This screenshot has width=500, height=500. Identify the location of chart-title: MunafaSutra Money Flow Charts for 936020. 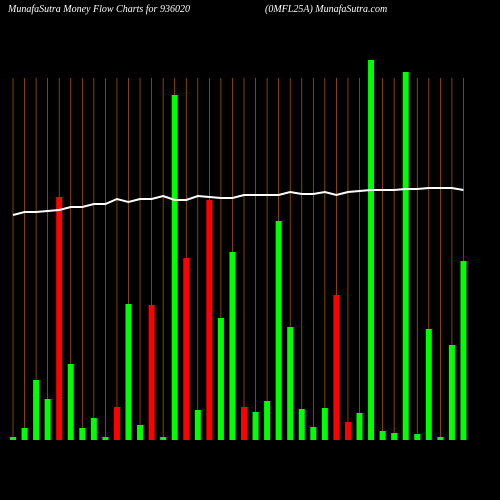
(98, 9).